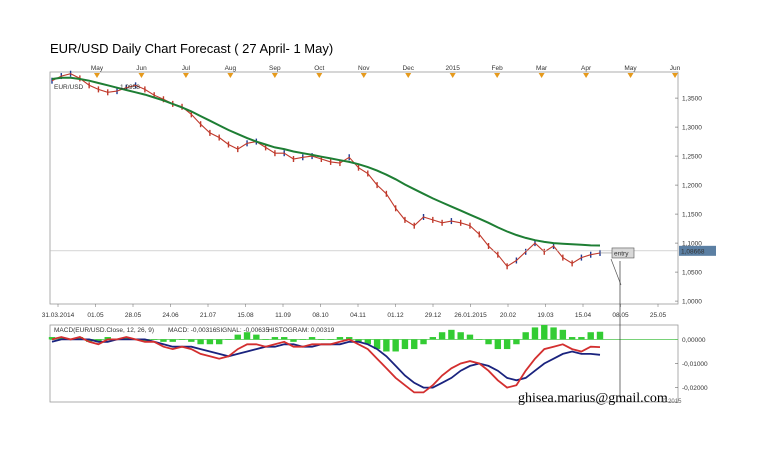  What do you see at coordinates (542, 68) in the screenshot?
I see `month-label: Mar` at bounding box center [542, 68].